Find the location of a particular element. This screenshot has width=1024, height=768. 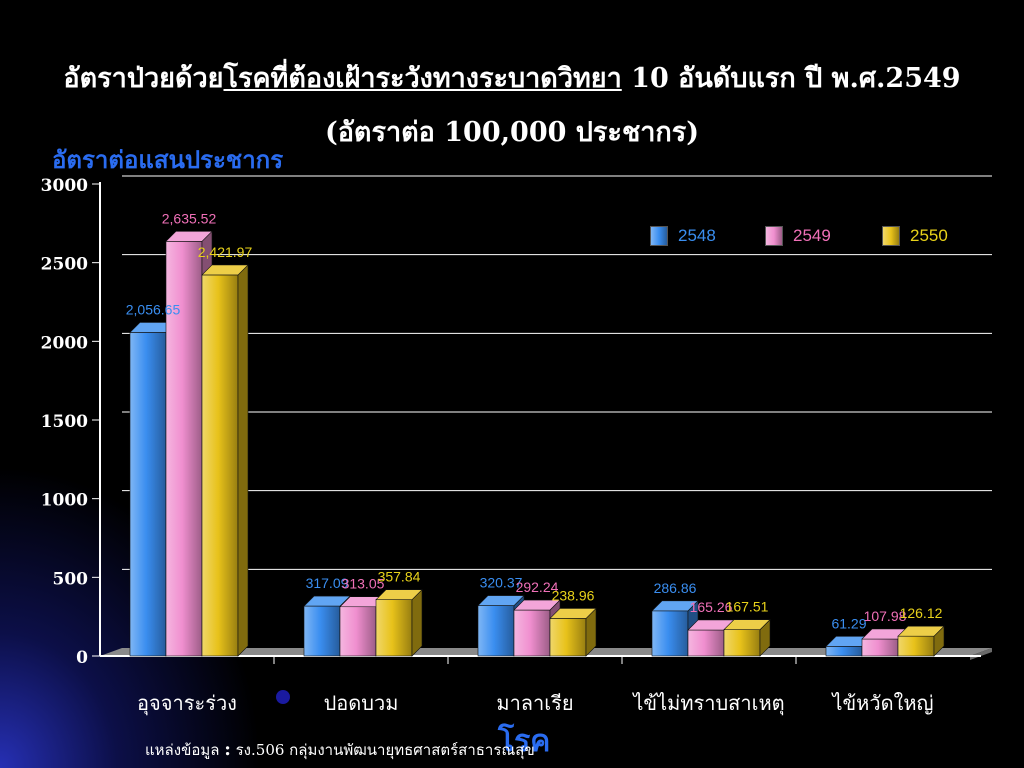

legend-label: 2548 is located at coordinates (697, 235).